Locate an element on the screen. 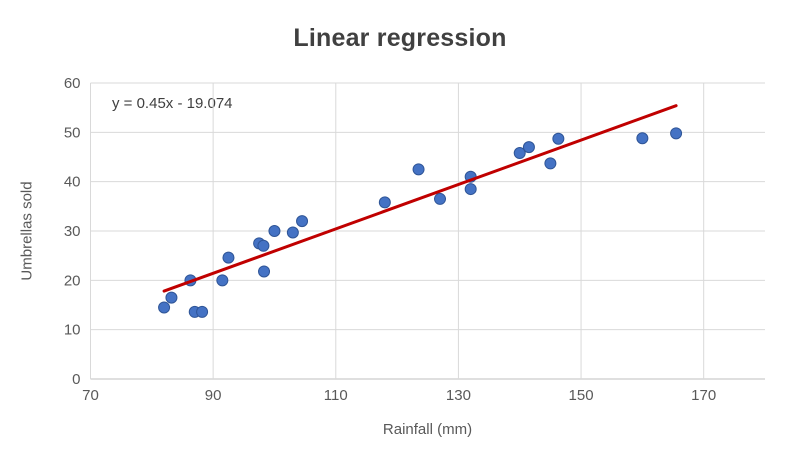 Image resolution: width=800 pixels, height=469 pixels. x-tick-label: 170 is located at coordinates (703, 395).